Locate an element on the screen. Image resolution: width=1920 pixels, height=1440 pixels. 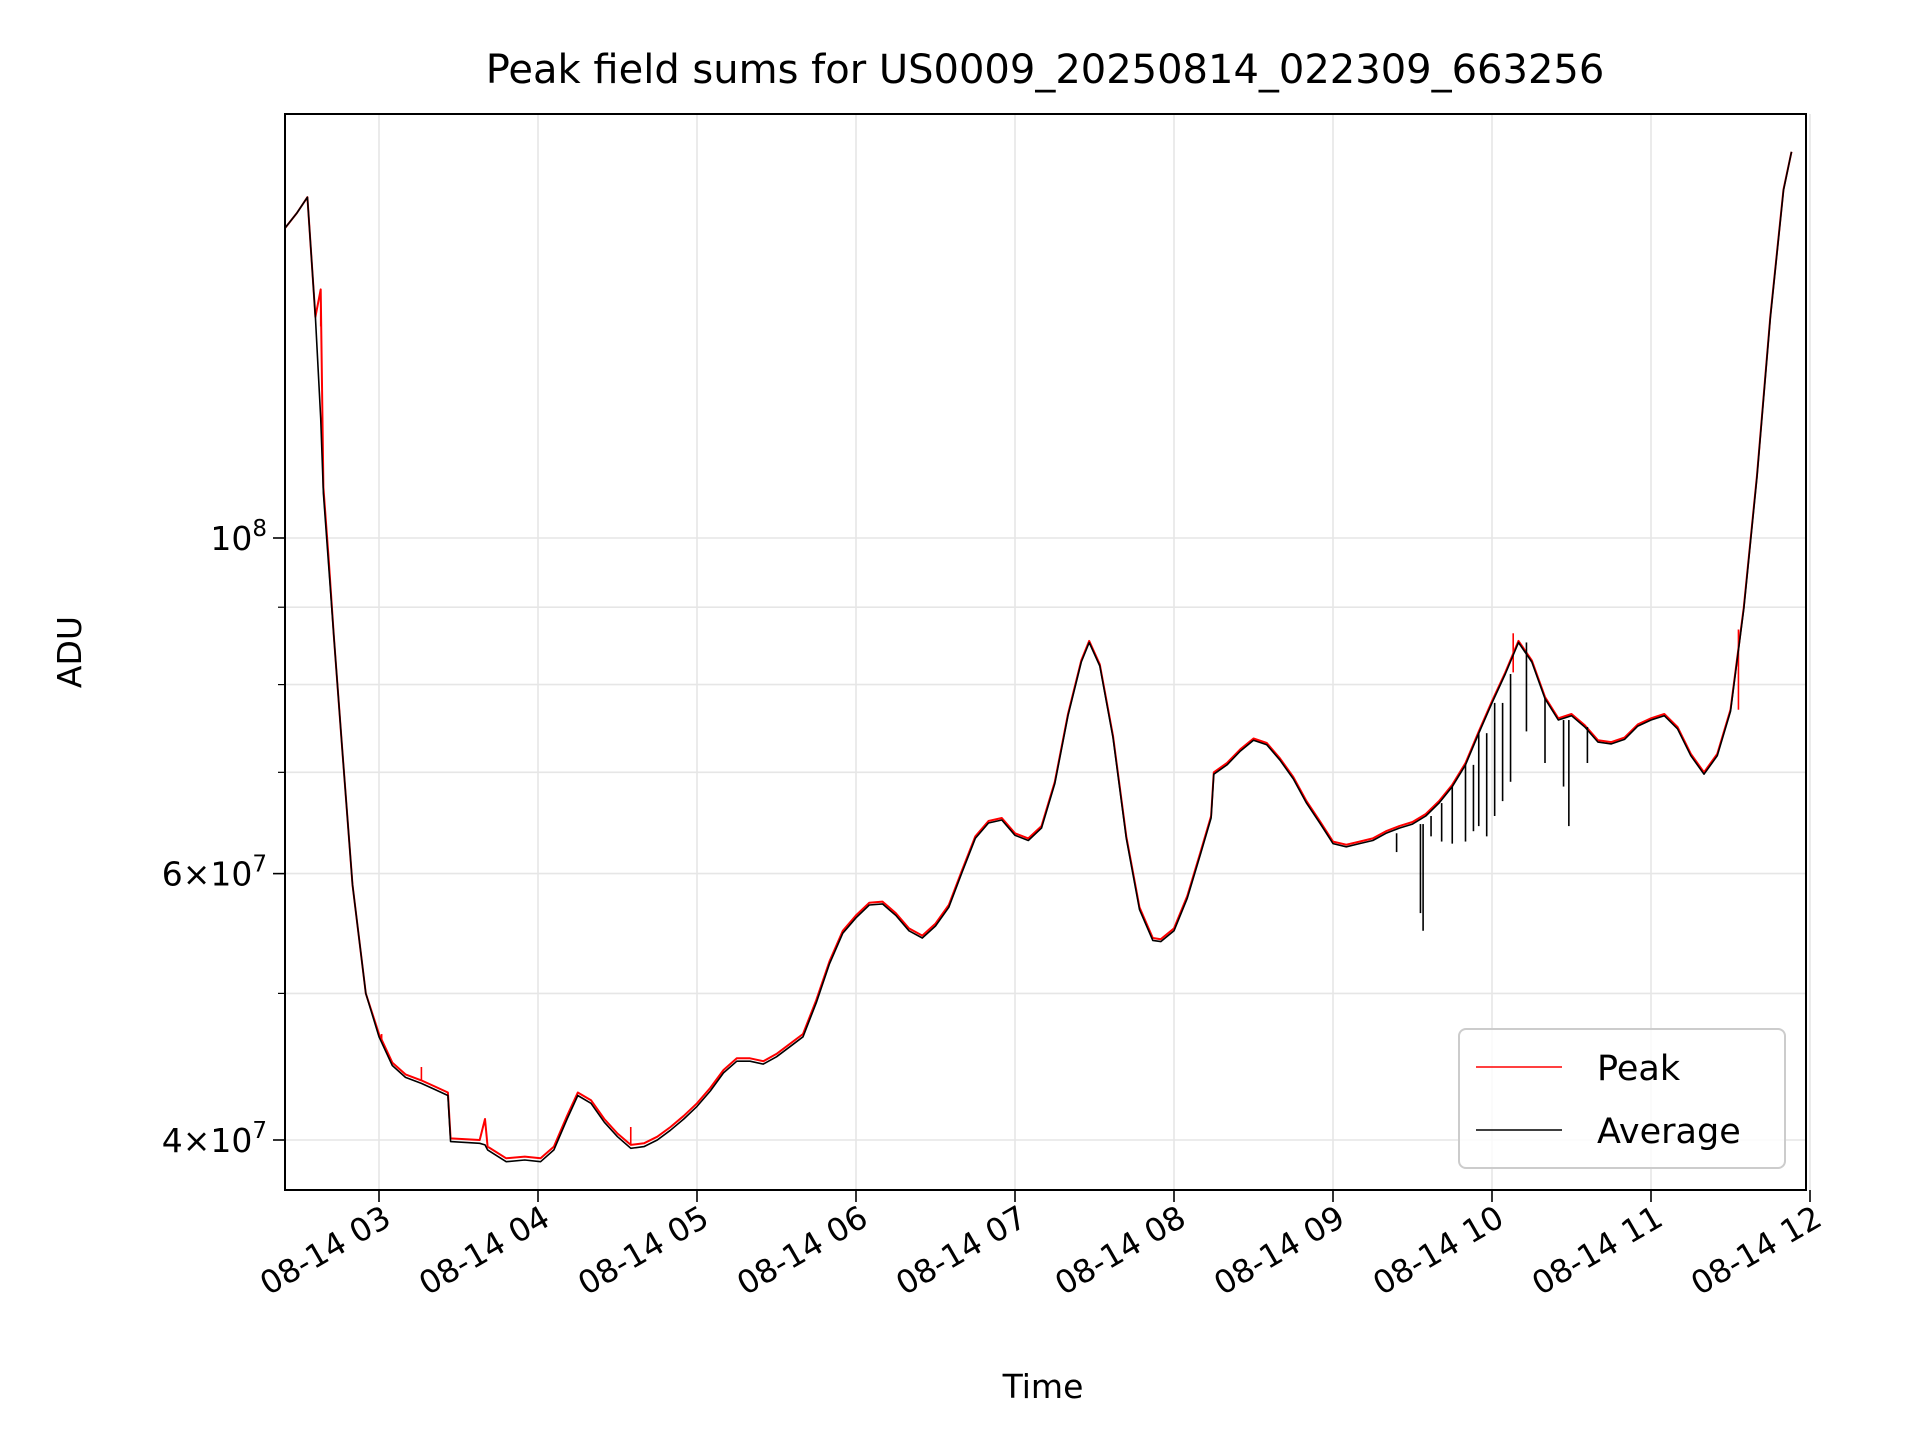
legend: Peak Average is located at coordinates (1622, 1098).